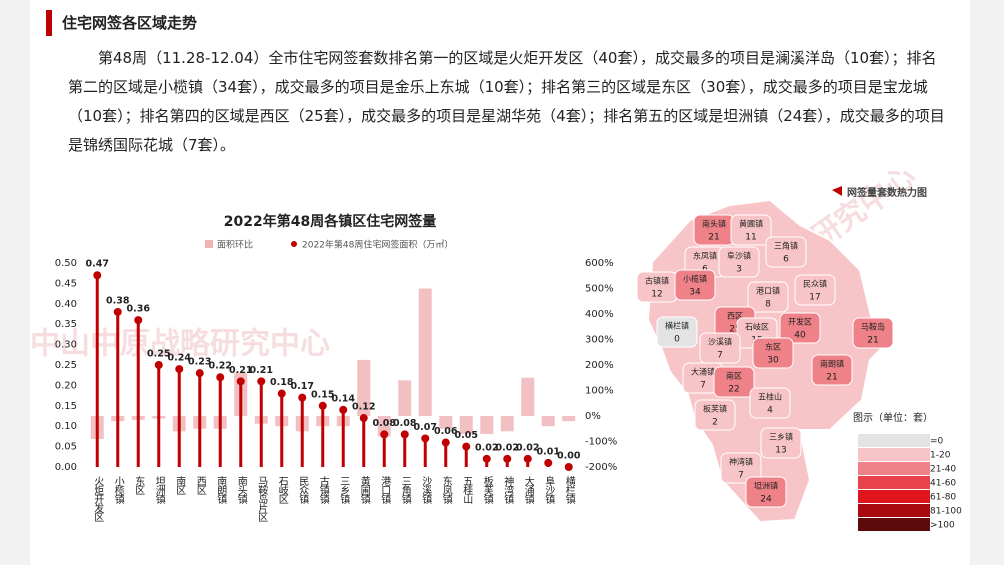 The height and width of the screenshot is (565, 1004). What do you see at coordinates (734, 330) in the screenshot?
I see `district-value: 25` at bounding box center [734, 330].